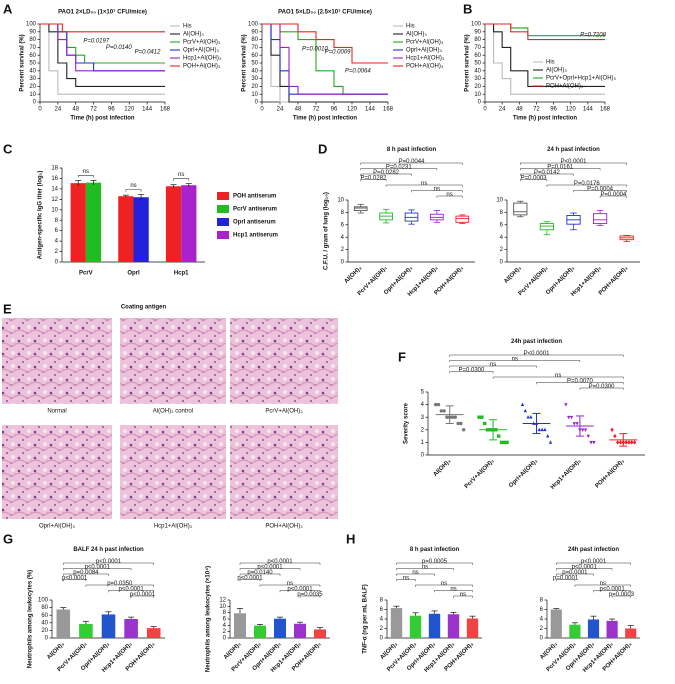 This screenshot has height=684, width=675. I want to click on y-tick-label: 4, so click(57, 242).